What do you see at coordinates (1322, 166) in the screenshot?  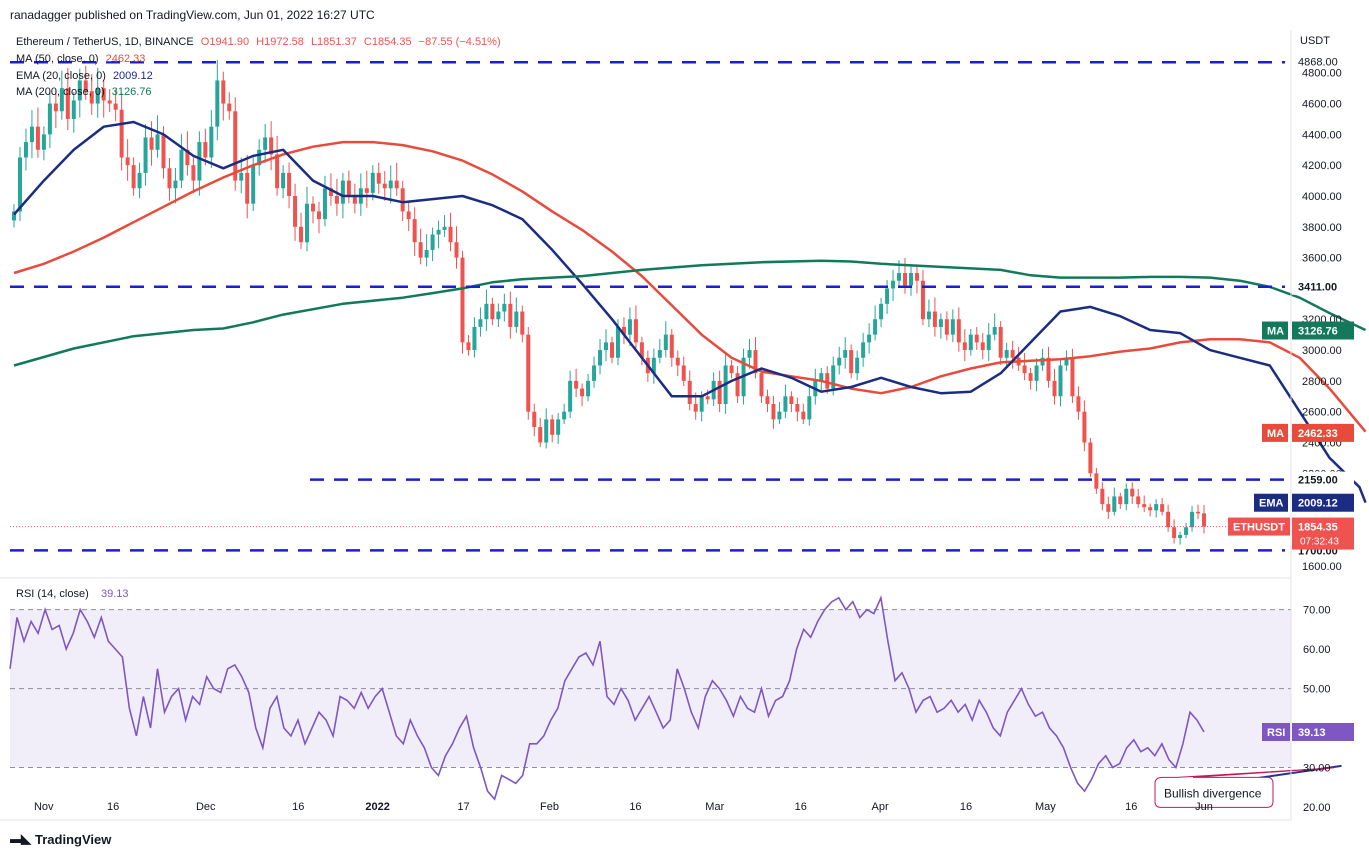 I see `price-tick-label: 4200.00` at bounding box center [1322, 166].